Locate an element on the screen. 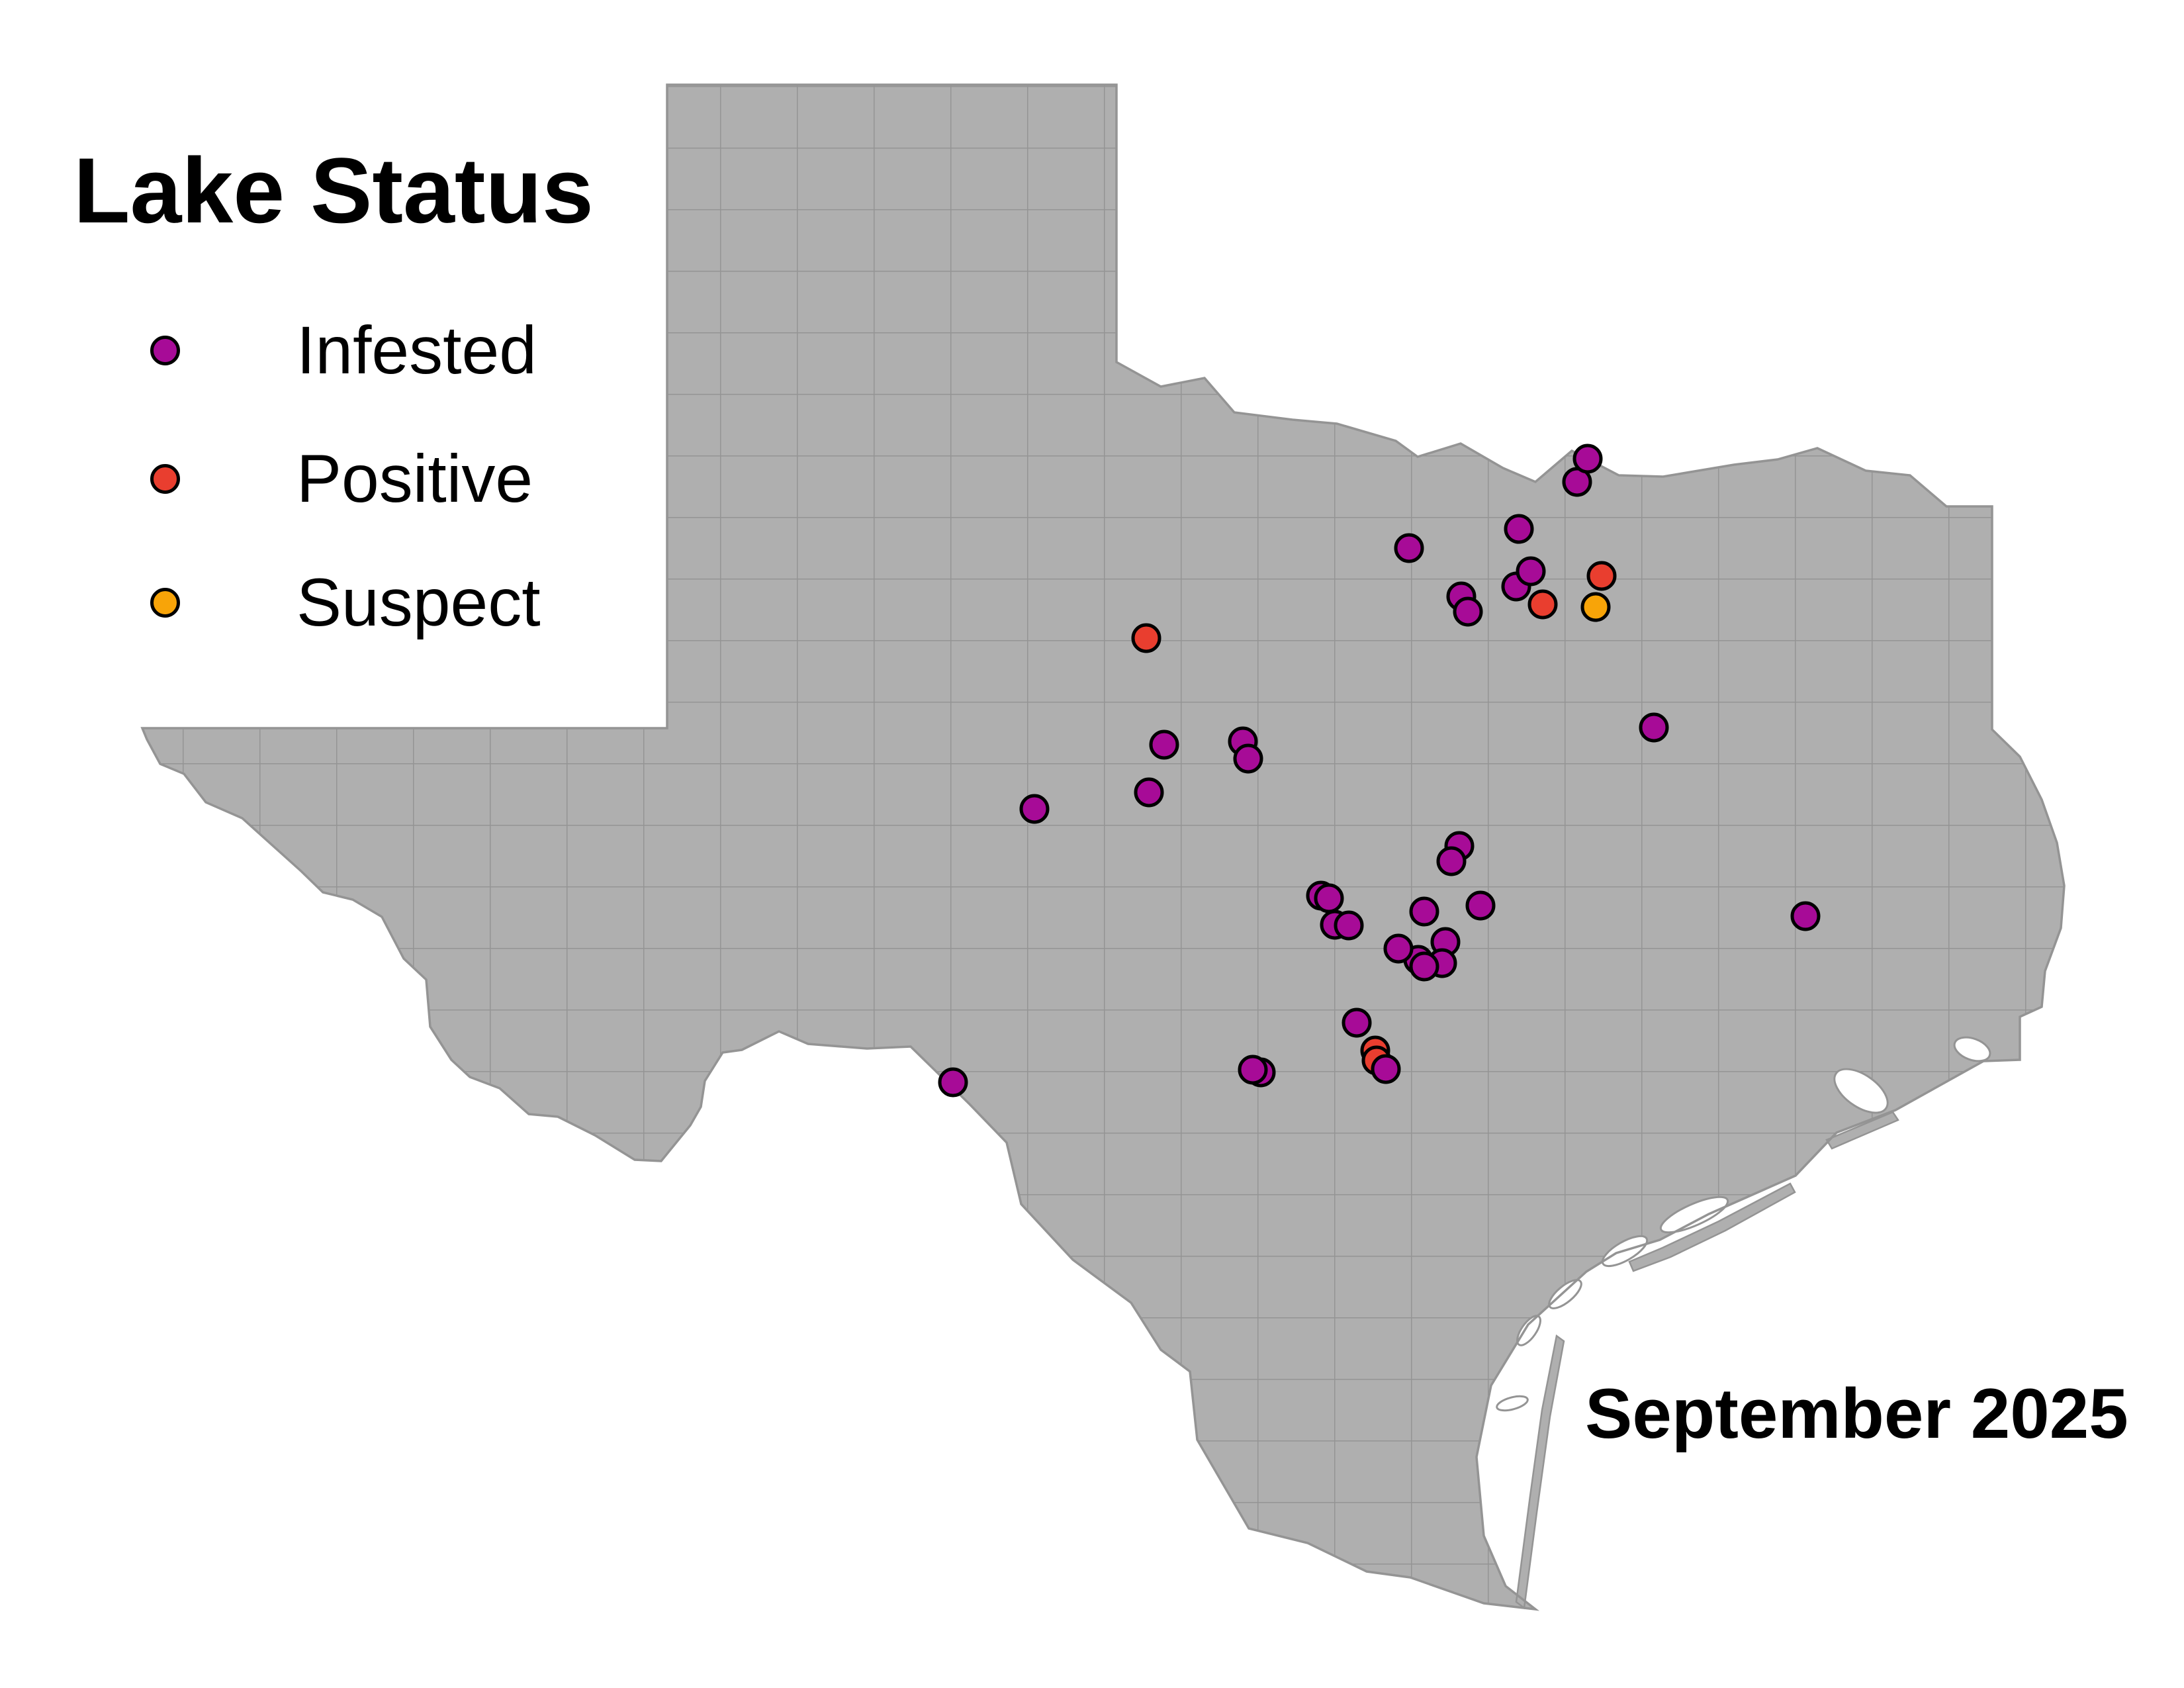 Image resolution: width=2184 pixels, height=1688 pixels. galveston-island is located at coordinates (1862, 1130).